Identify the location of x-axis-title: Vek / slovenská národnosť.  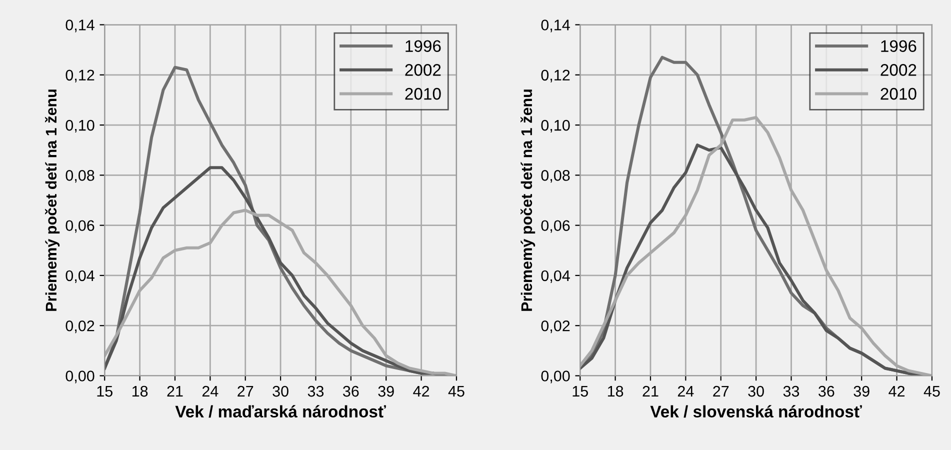
(756, 411).